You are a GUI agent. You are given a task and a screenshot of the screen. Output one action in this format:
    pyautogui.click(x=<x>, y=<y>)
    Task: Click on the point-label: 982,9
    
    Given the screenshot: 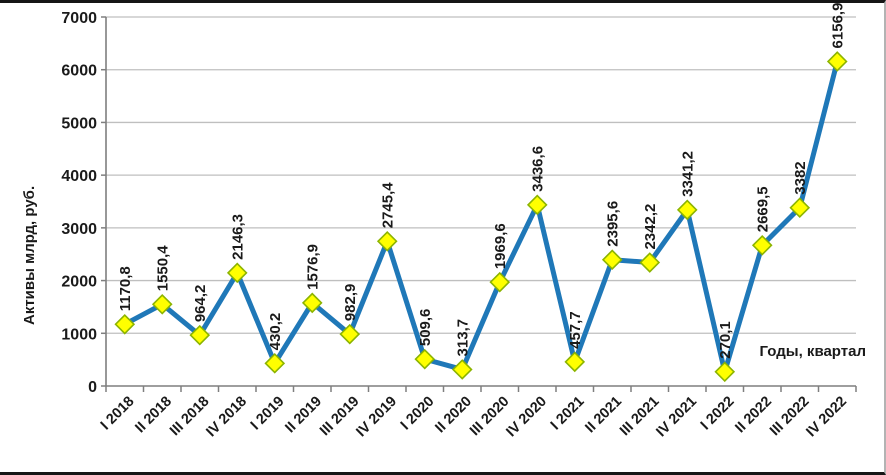 What is the action you would take?
    pyautogui.click(x=350, y=303)
    